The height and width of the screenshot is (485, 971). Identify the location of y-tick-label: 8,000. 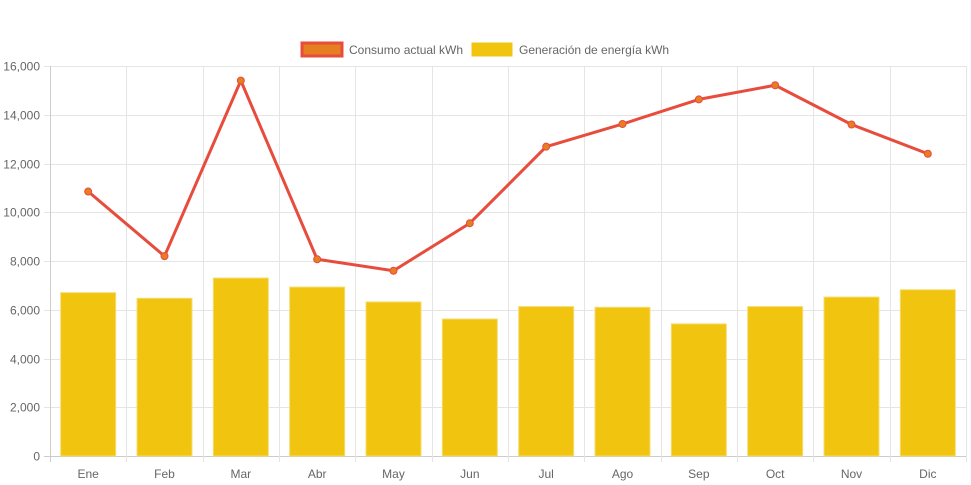
(25, 262).